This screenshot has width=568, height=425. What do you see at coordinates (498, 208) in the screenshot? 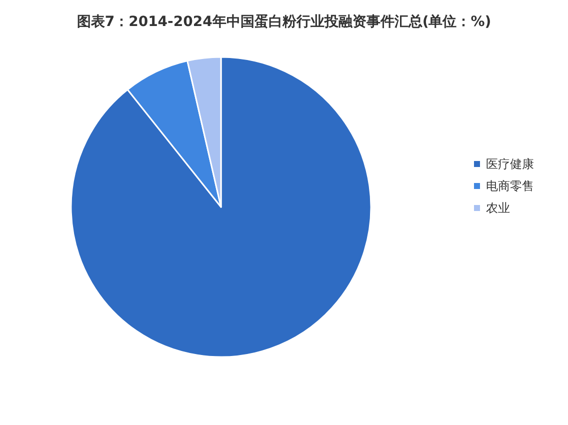
I see `legend-label: 农业` at bounding box center [498, 208].